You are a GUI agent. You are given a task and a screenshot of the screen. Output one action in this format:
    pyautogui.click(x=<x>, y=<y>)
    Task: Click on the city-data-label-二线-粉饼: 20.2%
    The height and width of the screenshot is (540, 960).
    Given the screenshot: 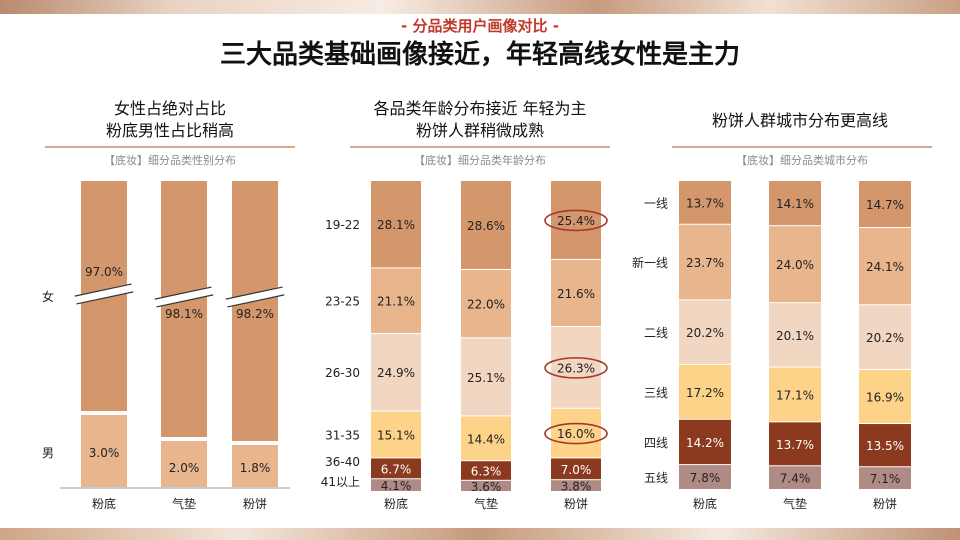 What is the action you would take?
    pyautogui.click(x=885, y=338)
    